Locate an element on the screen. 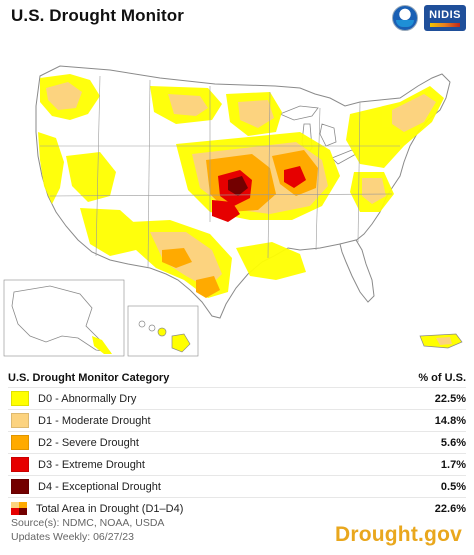 This screenshot has height=555, width=474. d0-swatch is located at coordinates (20, 398).